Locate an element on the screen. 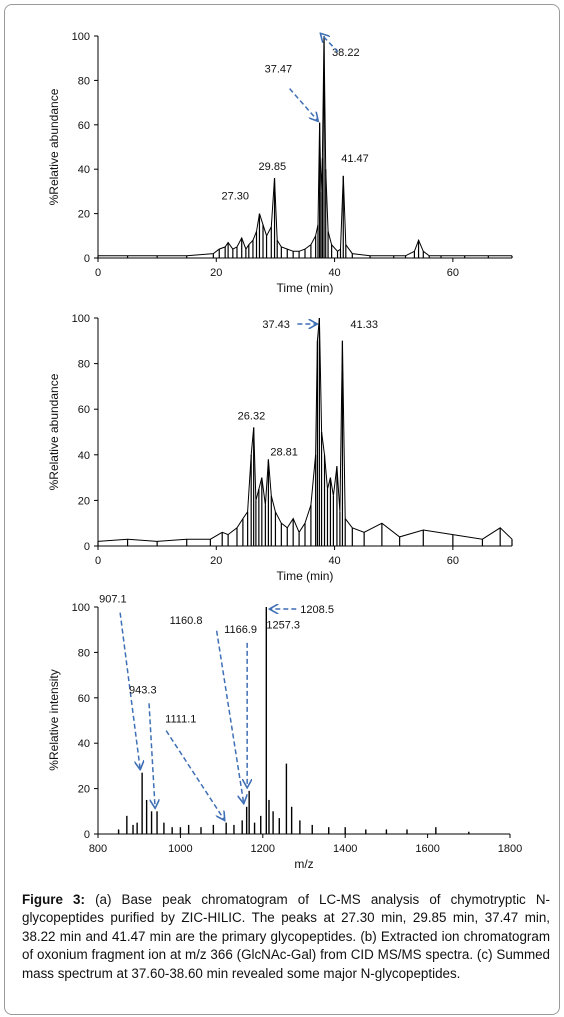 Image resolution: width=564 pixels, height=1017 pixels. peak-annotation-label: 1111.1 is located at coordinates (180, 720).